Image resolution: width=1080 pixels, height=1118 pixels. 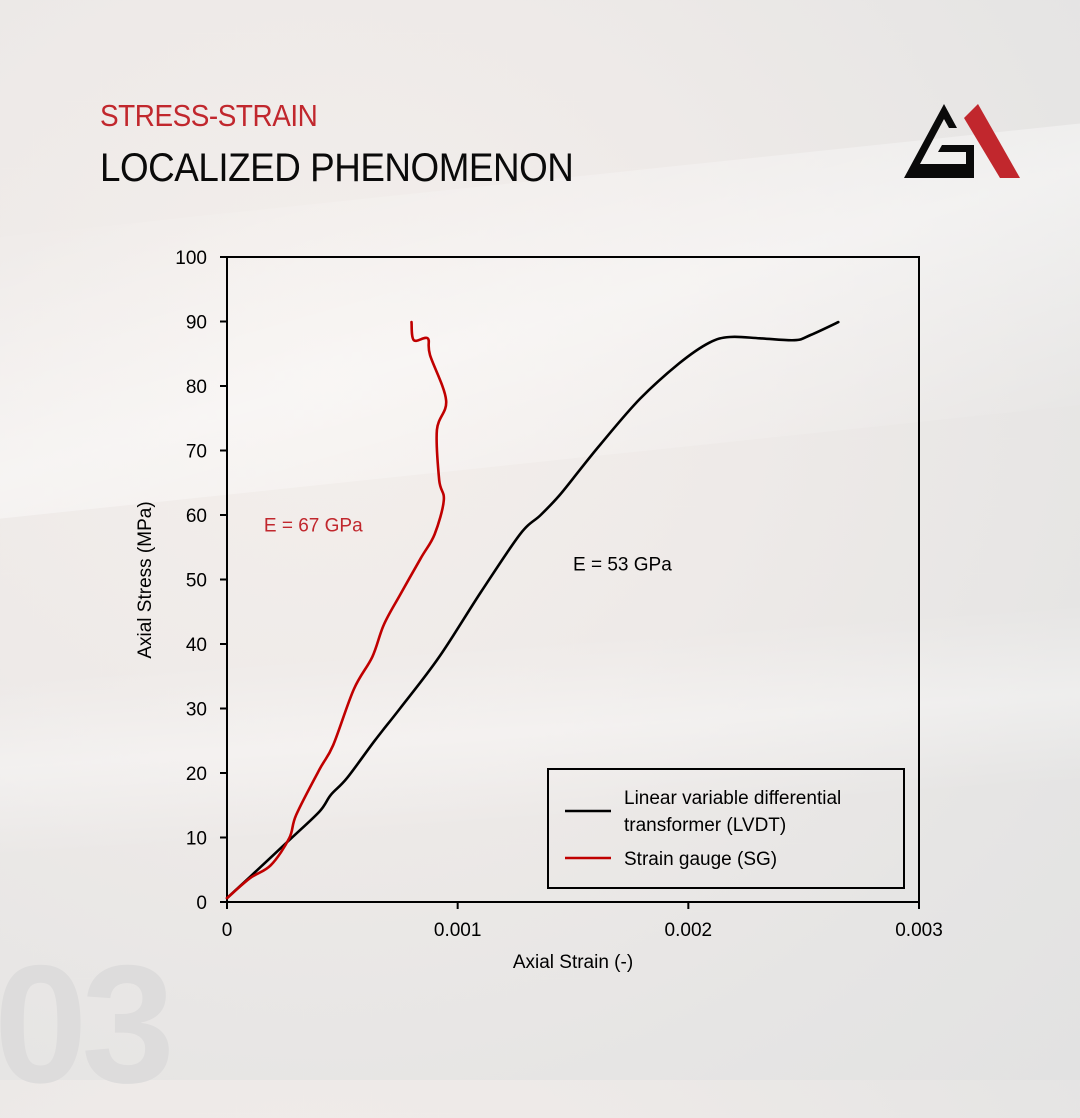 I want to click on x-tick-label: 0.003, so click(x=919, y=930).